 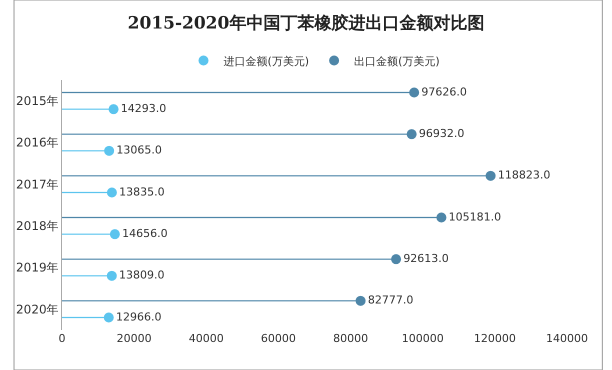 What do you see at coordinates (524, 175) in the screenshot?
I see `data-label: 118823.0` at bounding box center [524, 175].